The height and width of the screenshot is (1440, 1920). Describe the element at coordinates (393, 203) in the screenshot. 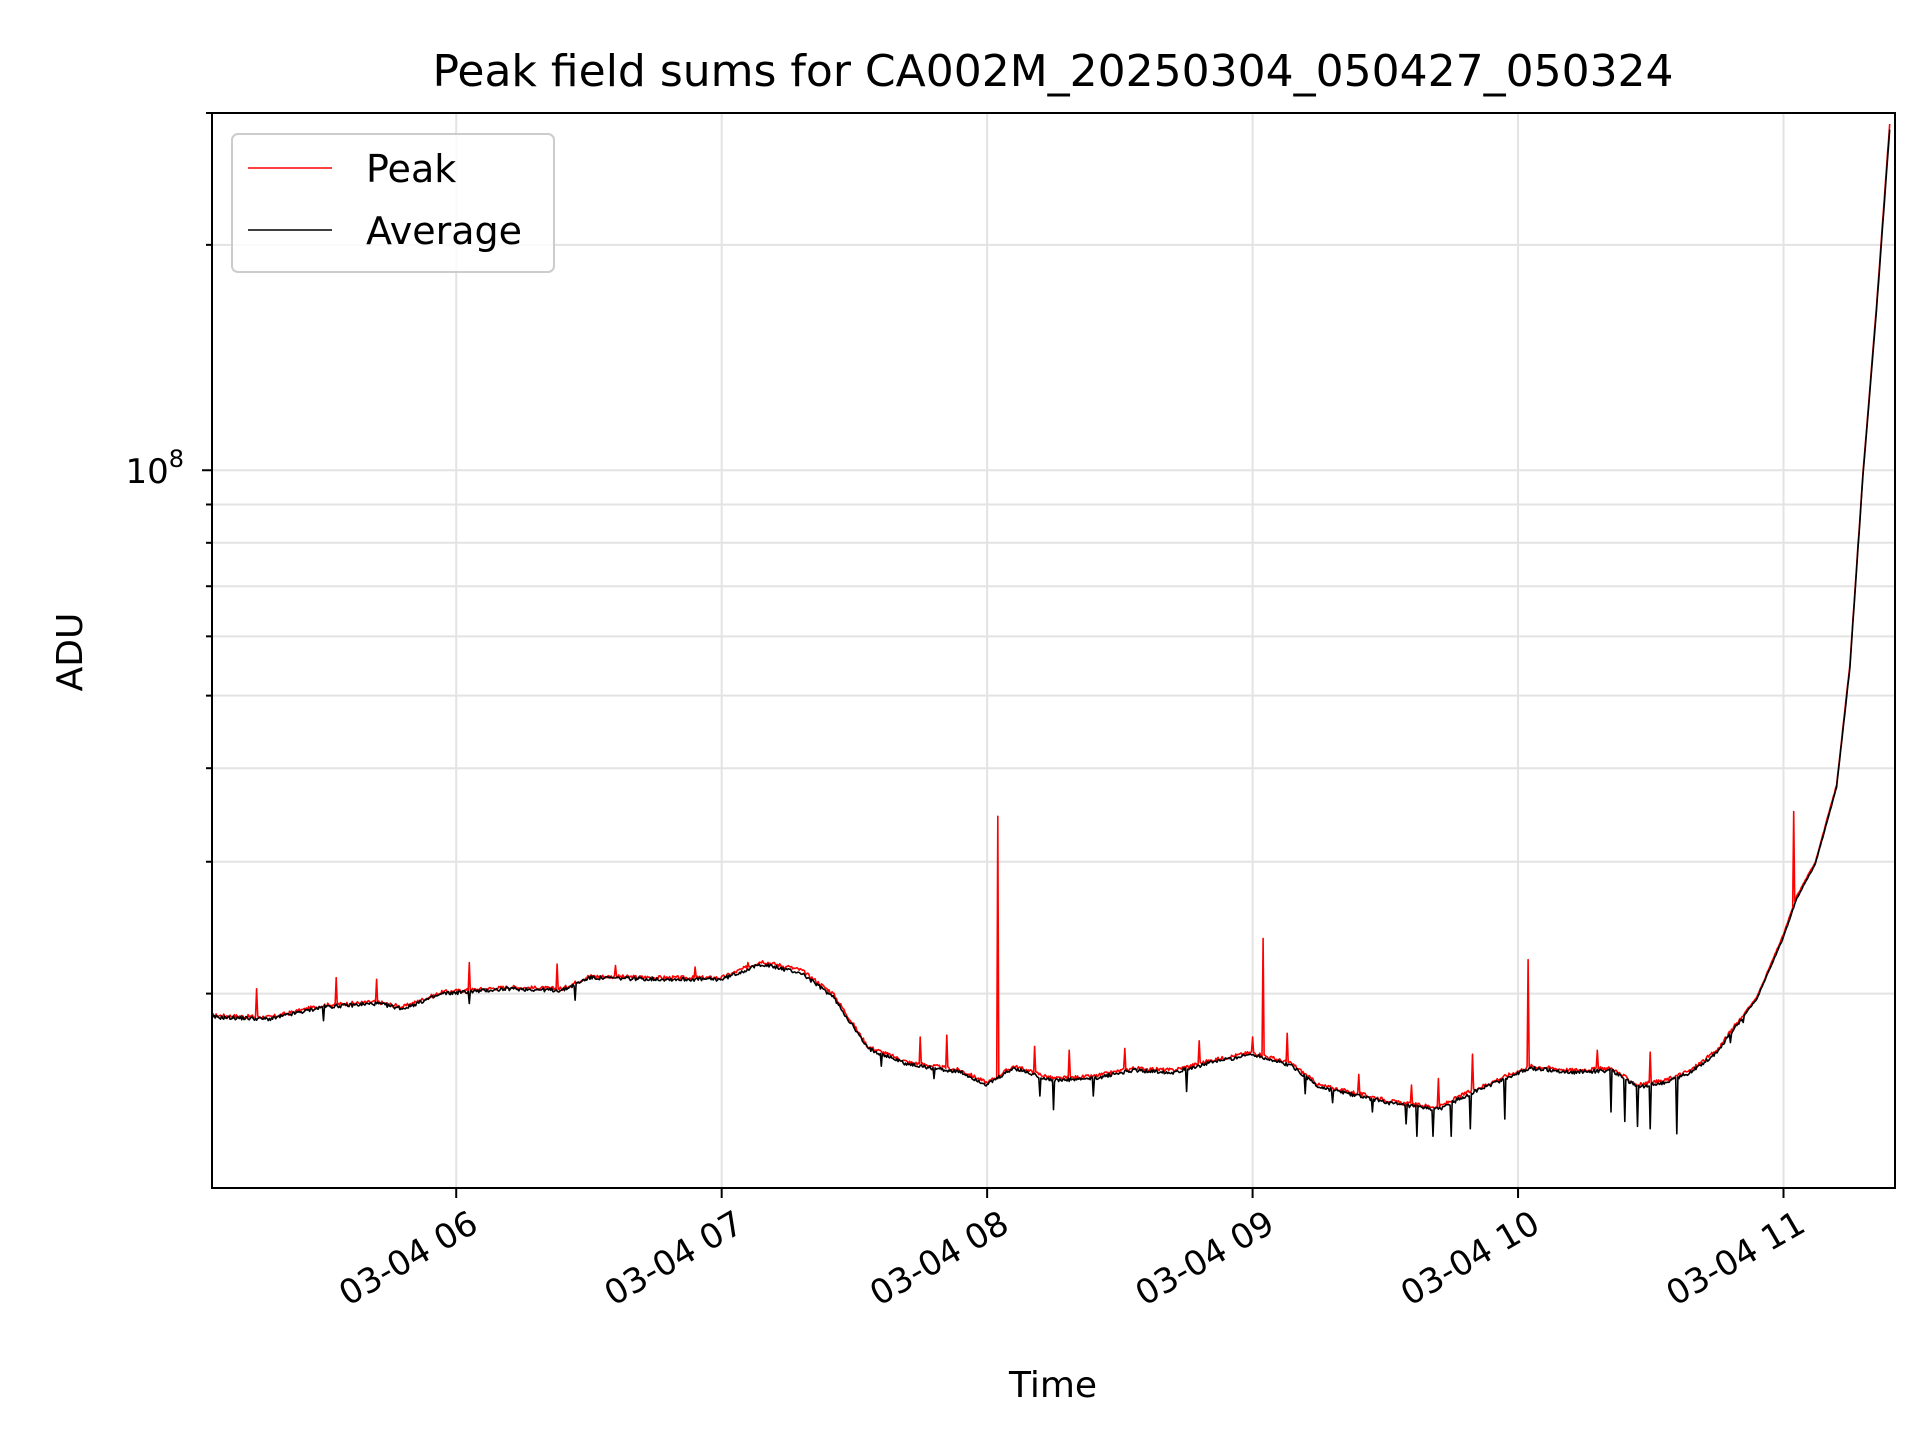

I see `legend: Peak Average` at that location.